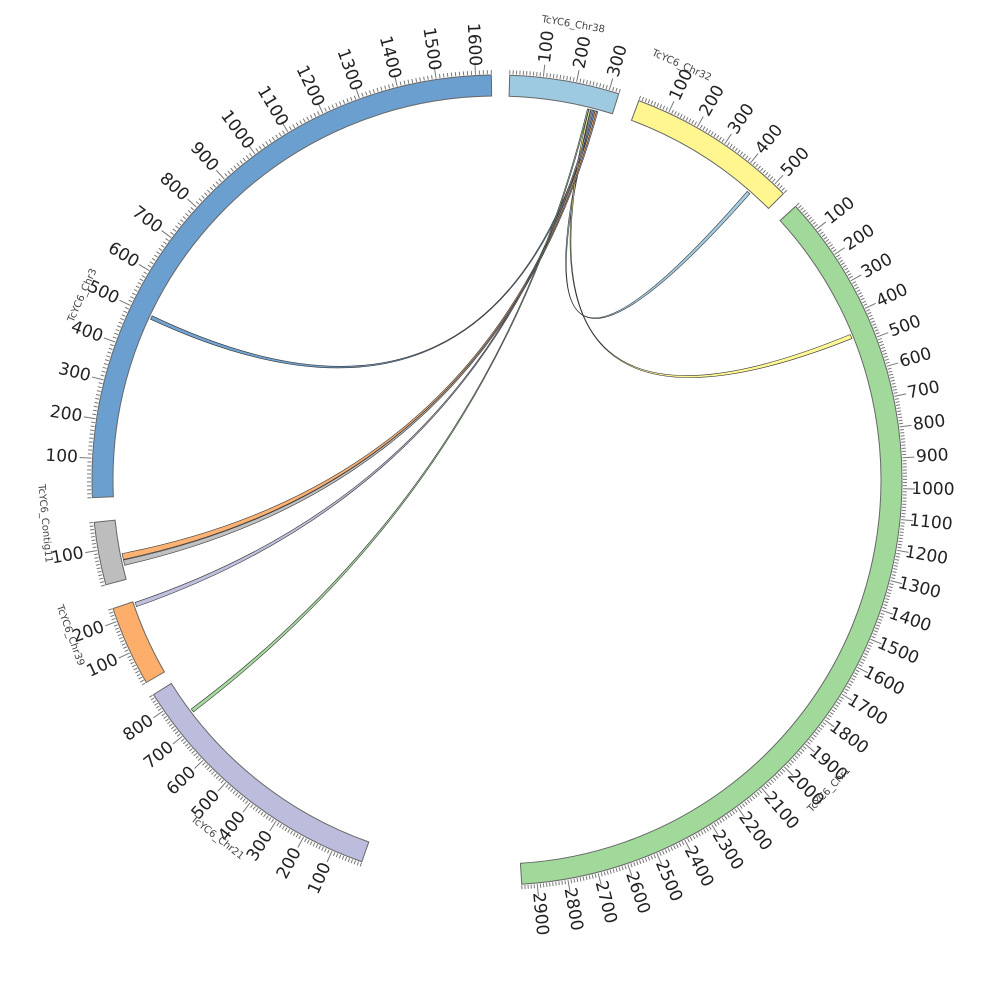  Describe the element at coordinates (668, 881) in the screenshot. I see `tick-label: 2500` at that location.